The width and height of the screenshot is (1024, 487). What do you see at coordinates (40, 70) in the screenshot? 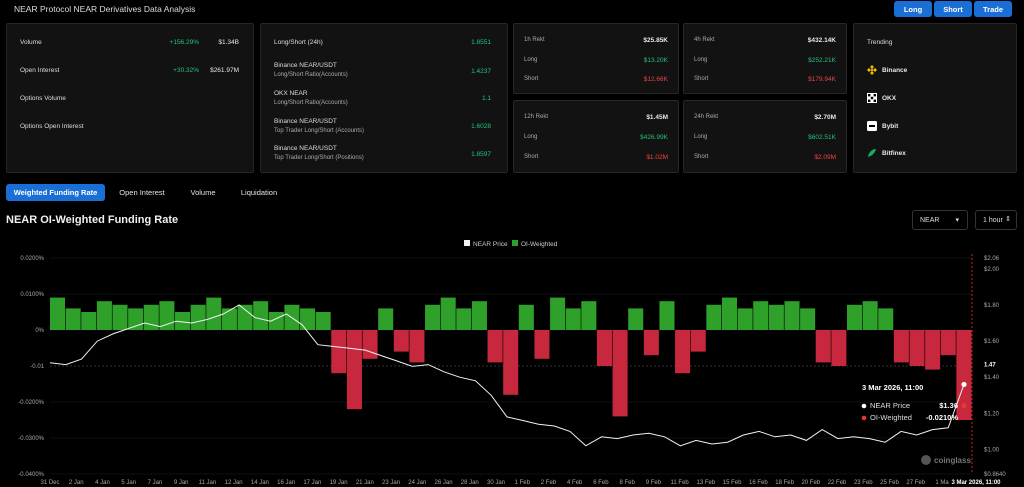
I see `open-interest-label: Open Interest` at bounding box center [40, 70].